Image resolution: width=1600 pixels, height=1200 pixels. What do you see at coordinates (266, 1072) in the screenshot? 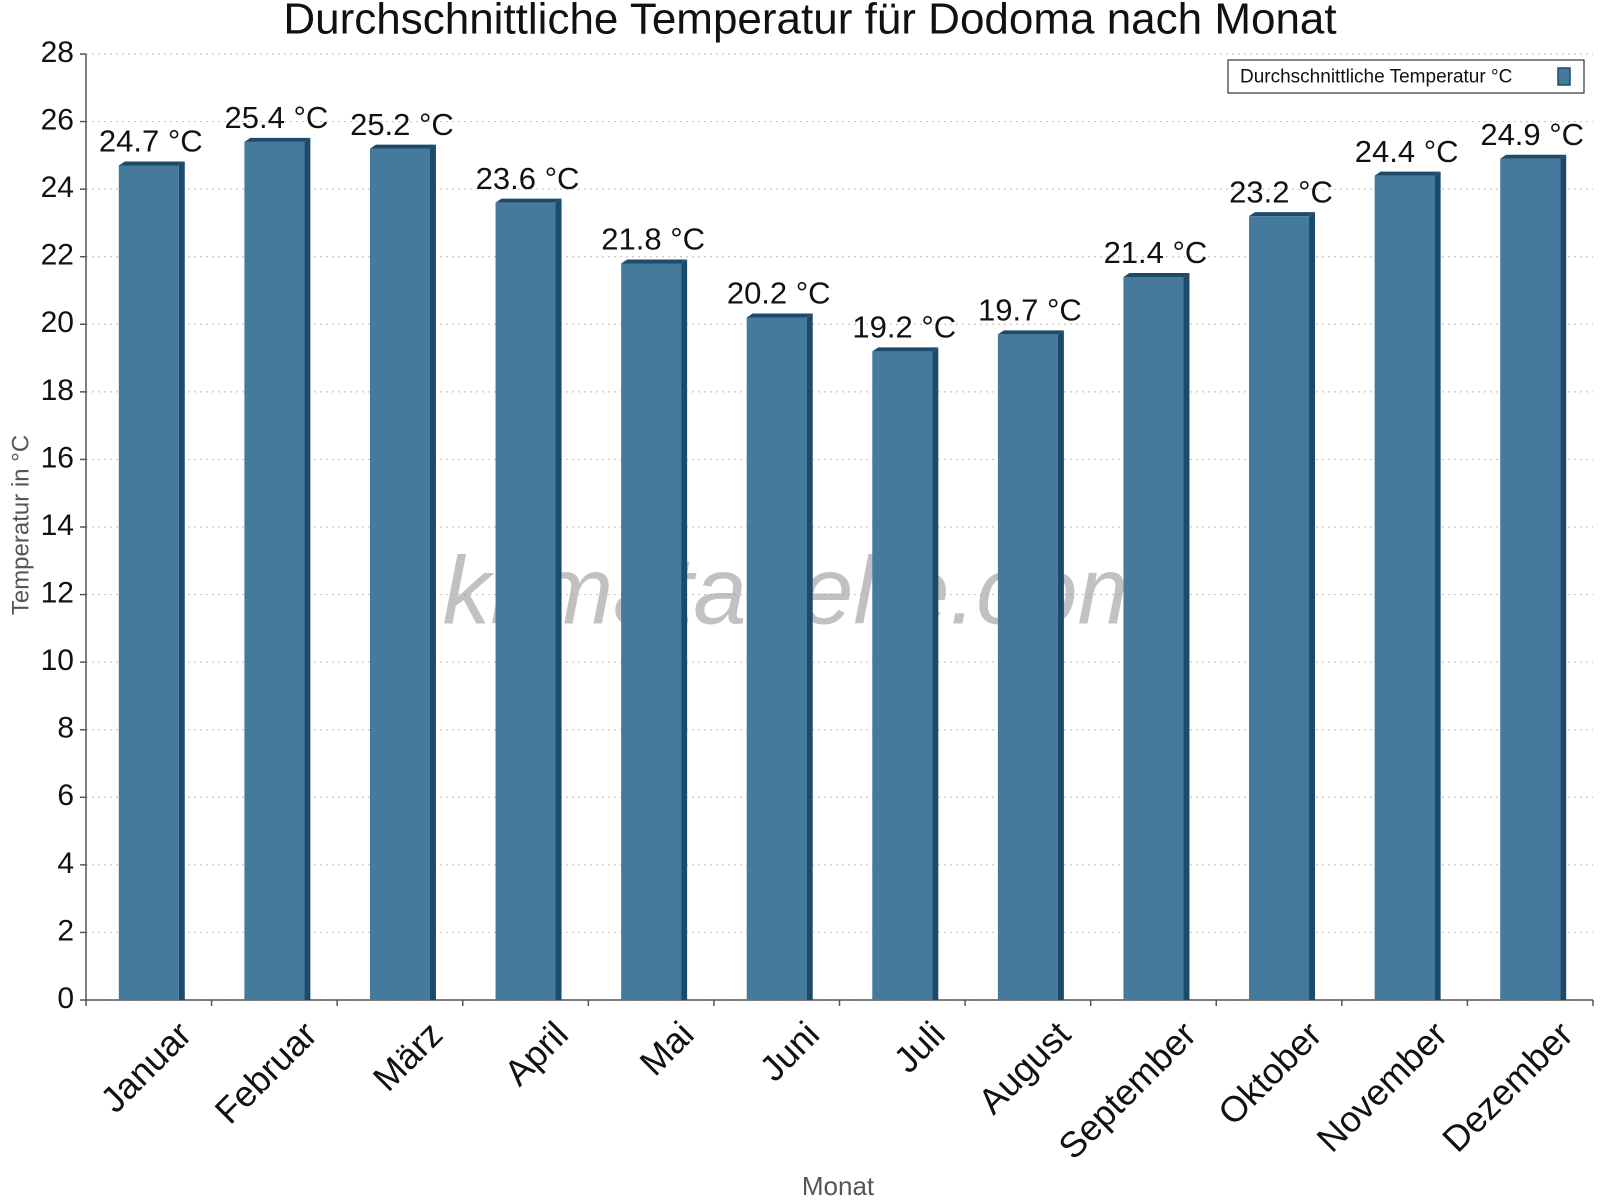
I see `x-tick-label: Februar` at bounding box center [266, 1072].